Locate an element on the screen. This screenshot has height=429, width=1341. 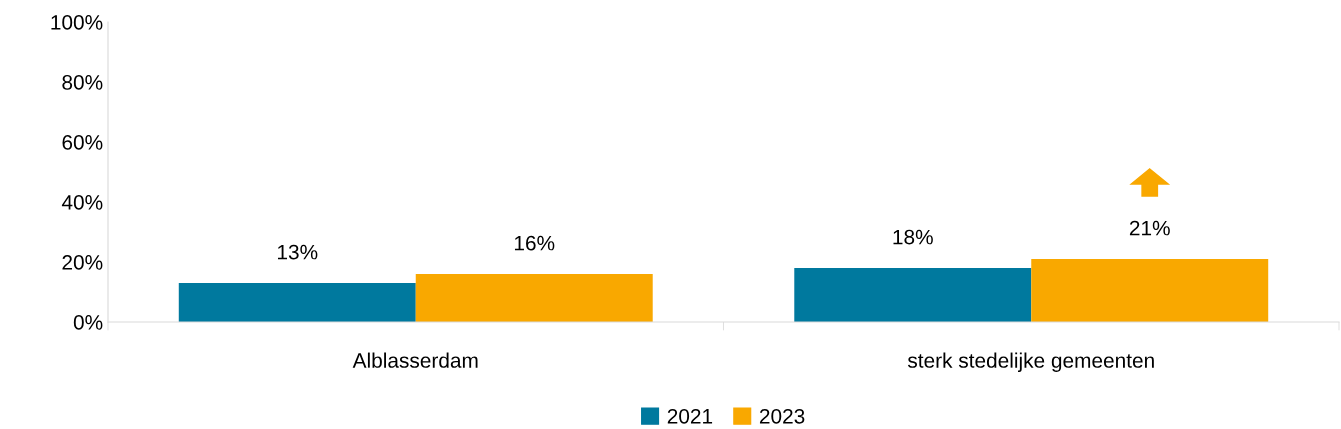
y-tick-label: 40% is located at coordinates (82, 202).